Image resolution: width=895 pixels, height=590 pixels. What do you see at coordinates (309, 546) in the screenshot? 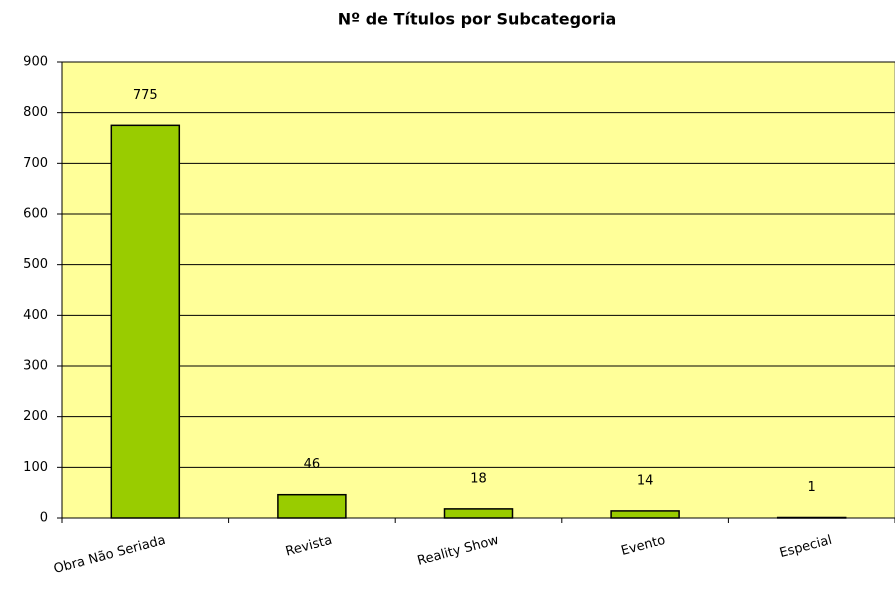
I see `x-tick-label: Revista` at bounding box center [309, 546].